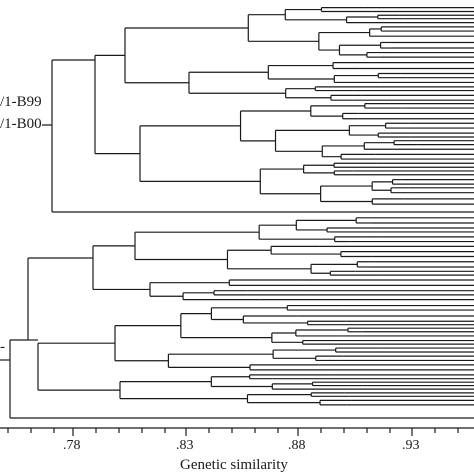  What do you see at coordinates (2, 347) in the screenshot?
I see `cluster-b-label: -` at bounding box center [2, 347].